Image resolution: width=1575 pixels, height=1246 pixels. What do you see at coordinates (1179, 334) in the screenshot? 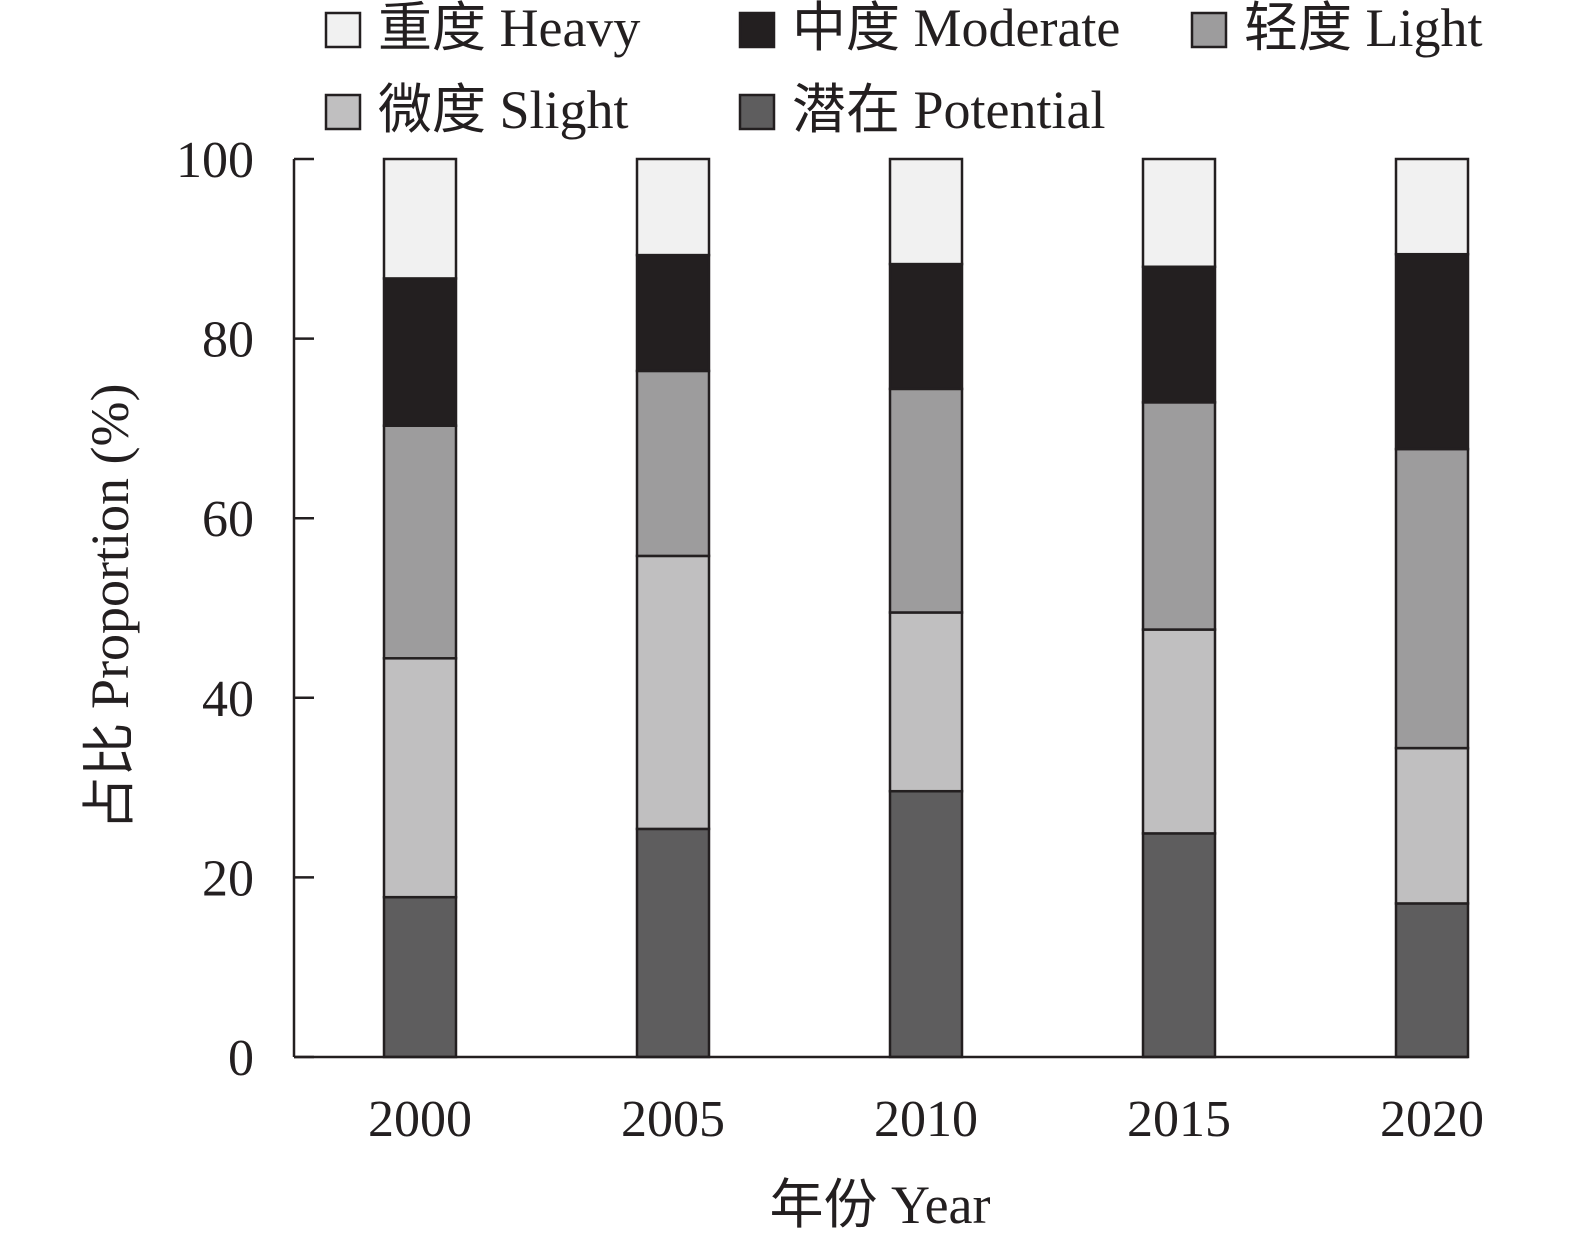
I see `bar-2015-moderate` at bounding box center [1179, 334].